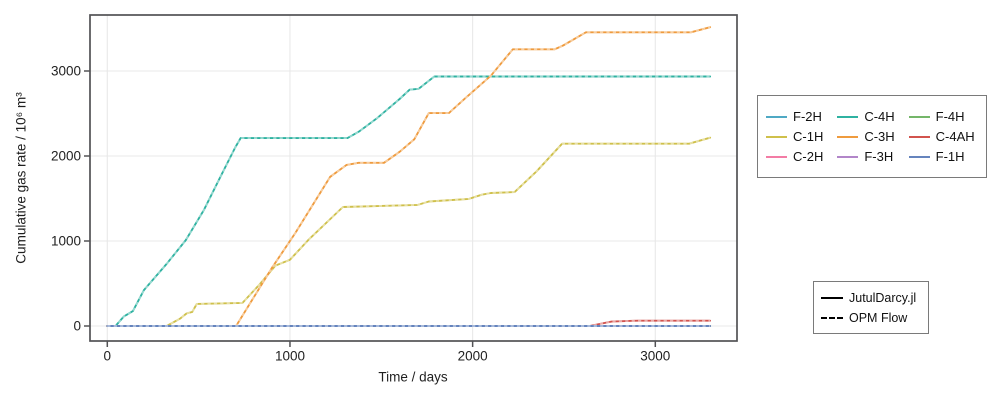 The image size is (1000, 400). Describe the element at coordinates (832, 317) in the screenshot. I see `dashed-line-swatch` at that location.